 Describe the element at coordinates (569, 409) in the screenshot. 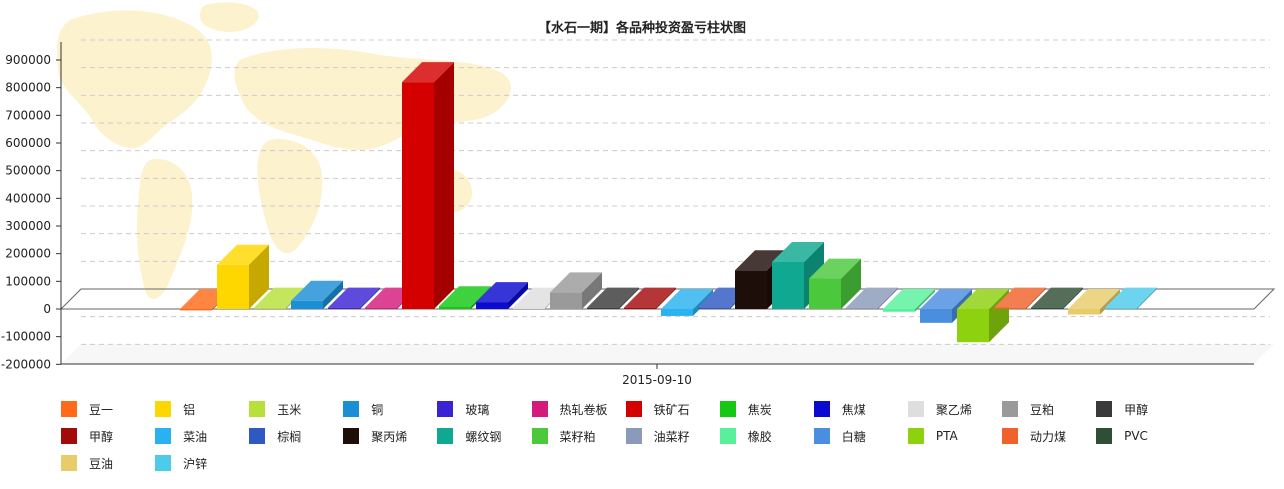

I see `legend-item: 热轧卷板` at that location.